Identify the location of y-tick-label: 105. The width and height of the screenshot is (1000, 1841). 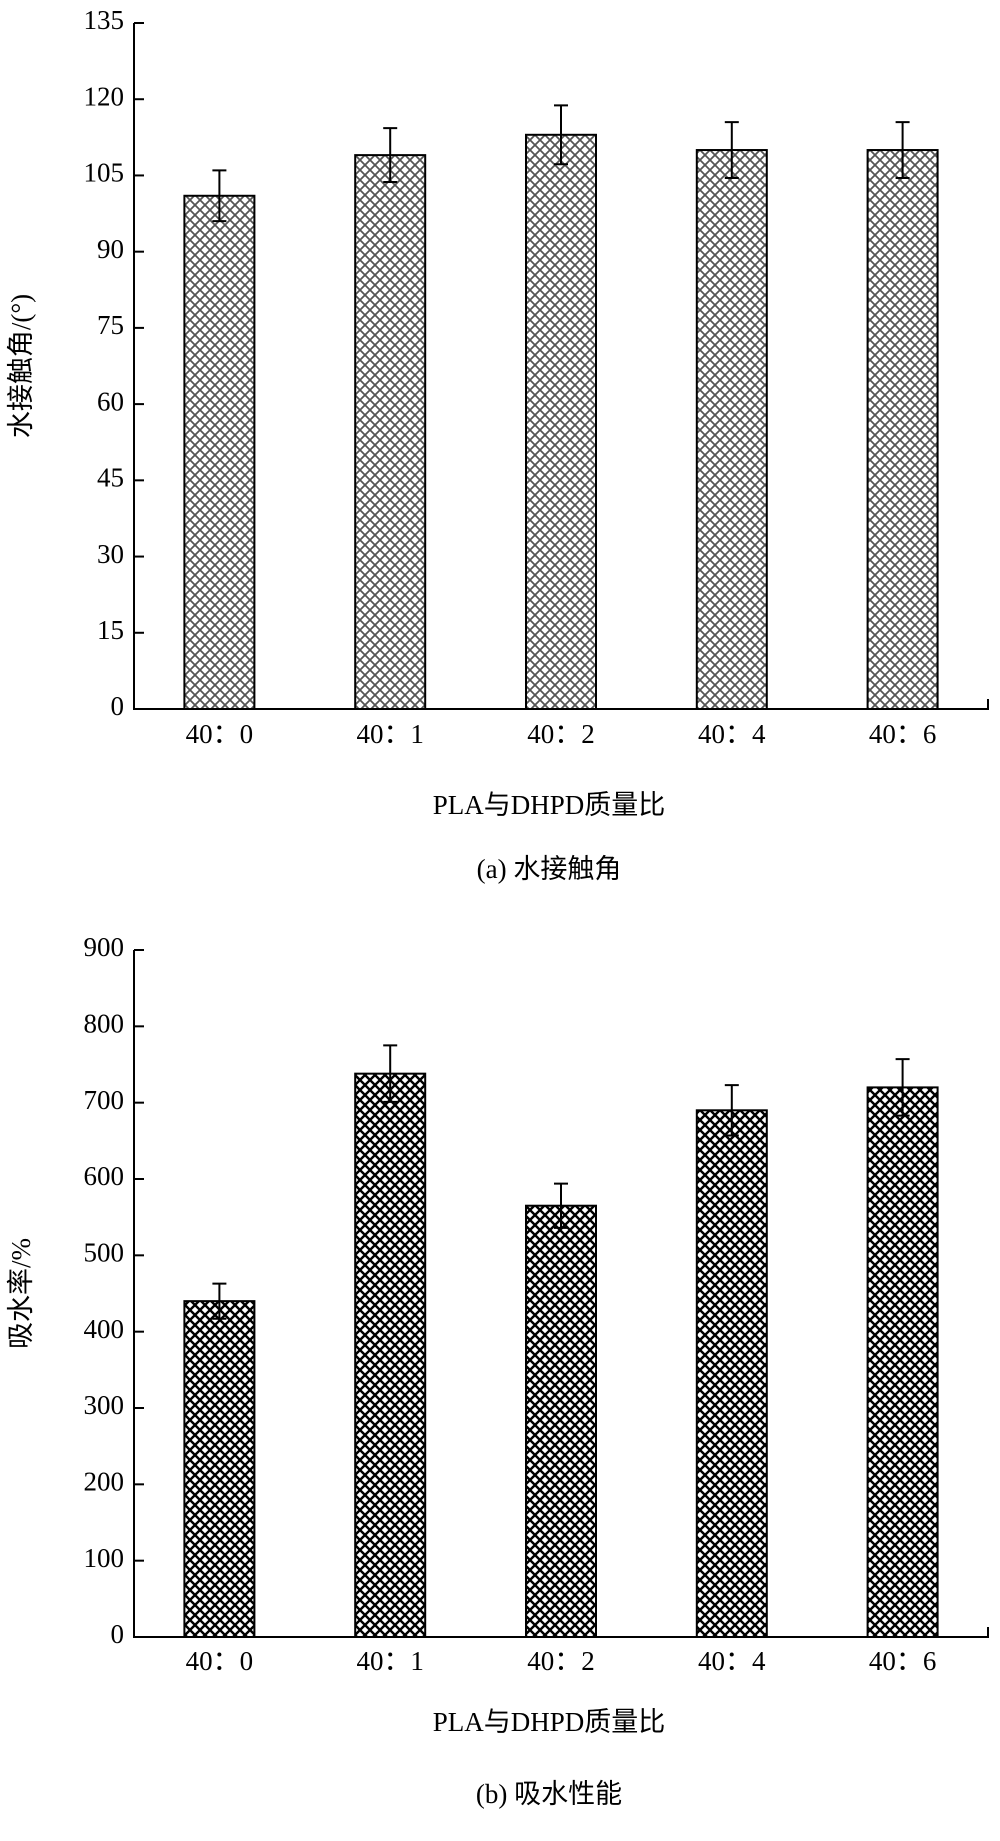
(104, 173).